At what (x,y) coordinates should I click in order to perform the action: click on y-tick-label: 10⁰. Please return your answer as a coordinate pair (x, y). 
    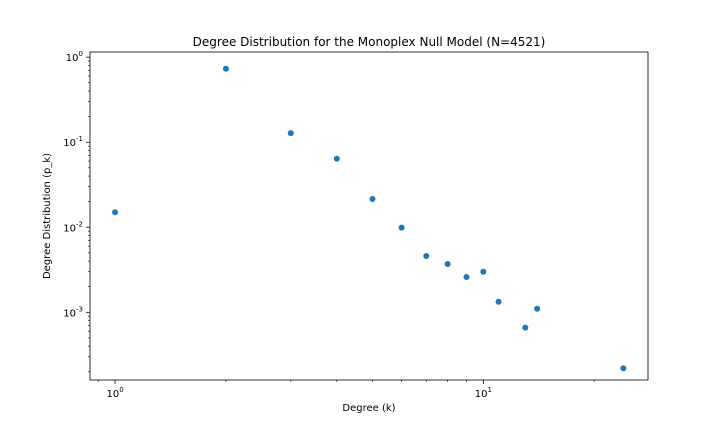
    Looking at the image, I should click on (74, 57).